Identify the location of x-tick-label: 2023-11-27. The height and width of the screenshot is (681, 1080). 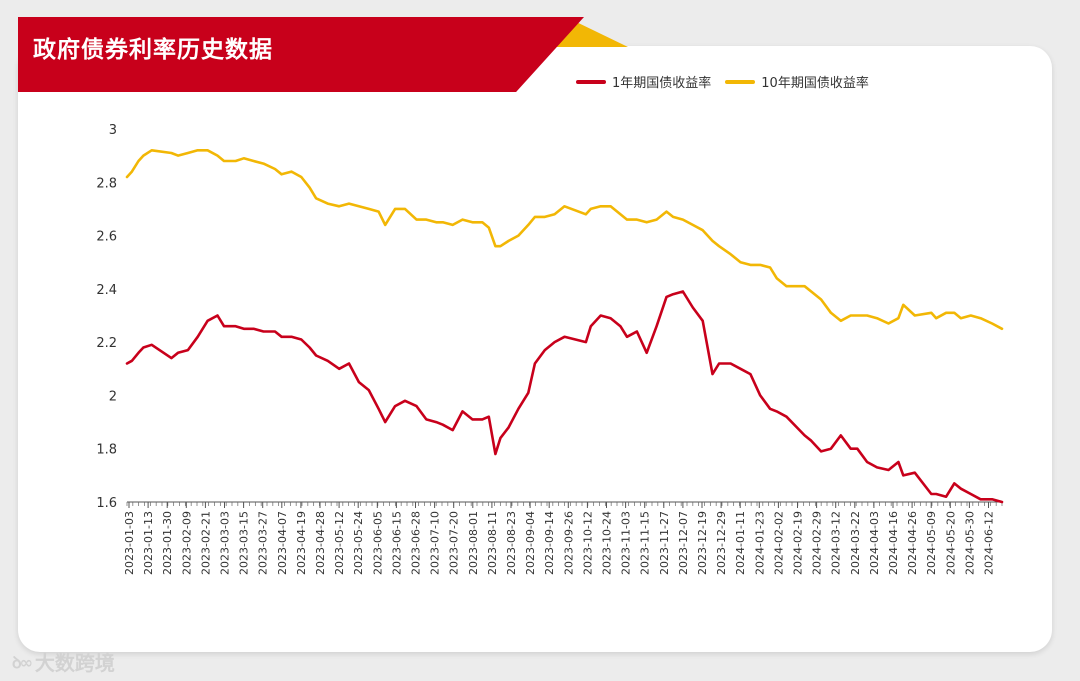
(664, 543).